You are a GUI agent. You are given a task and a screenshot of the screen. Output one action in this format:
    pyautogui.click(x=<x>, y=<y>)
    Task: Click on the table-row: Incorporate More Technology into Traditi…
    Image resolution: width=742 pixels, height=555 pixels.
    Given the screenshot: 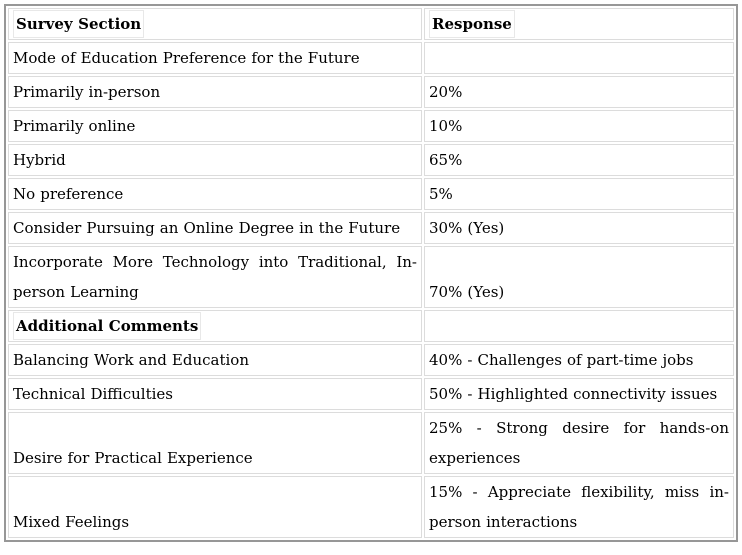 What is the action you would take?
    pyautogui.click(x=371, y=277)
    